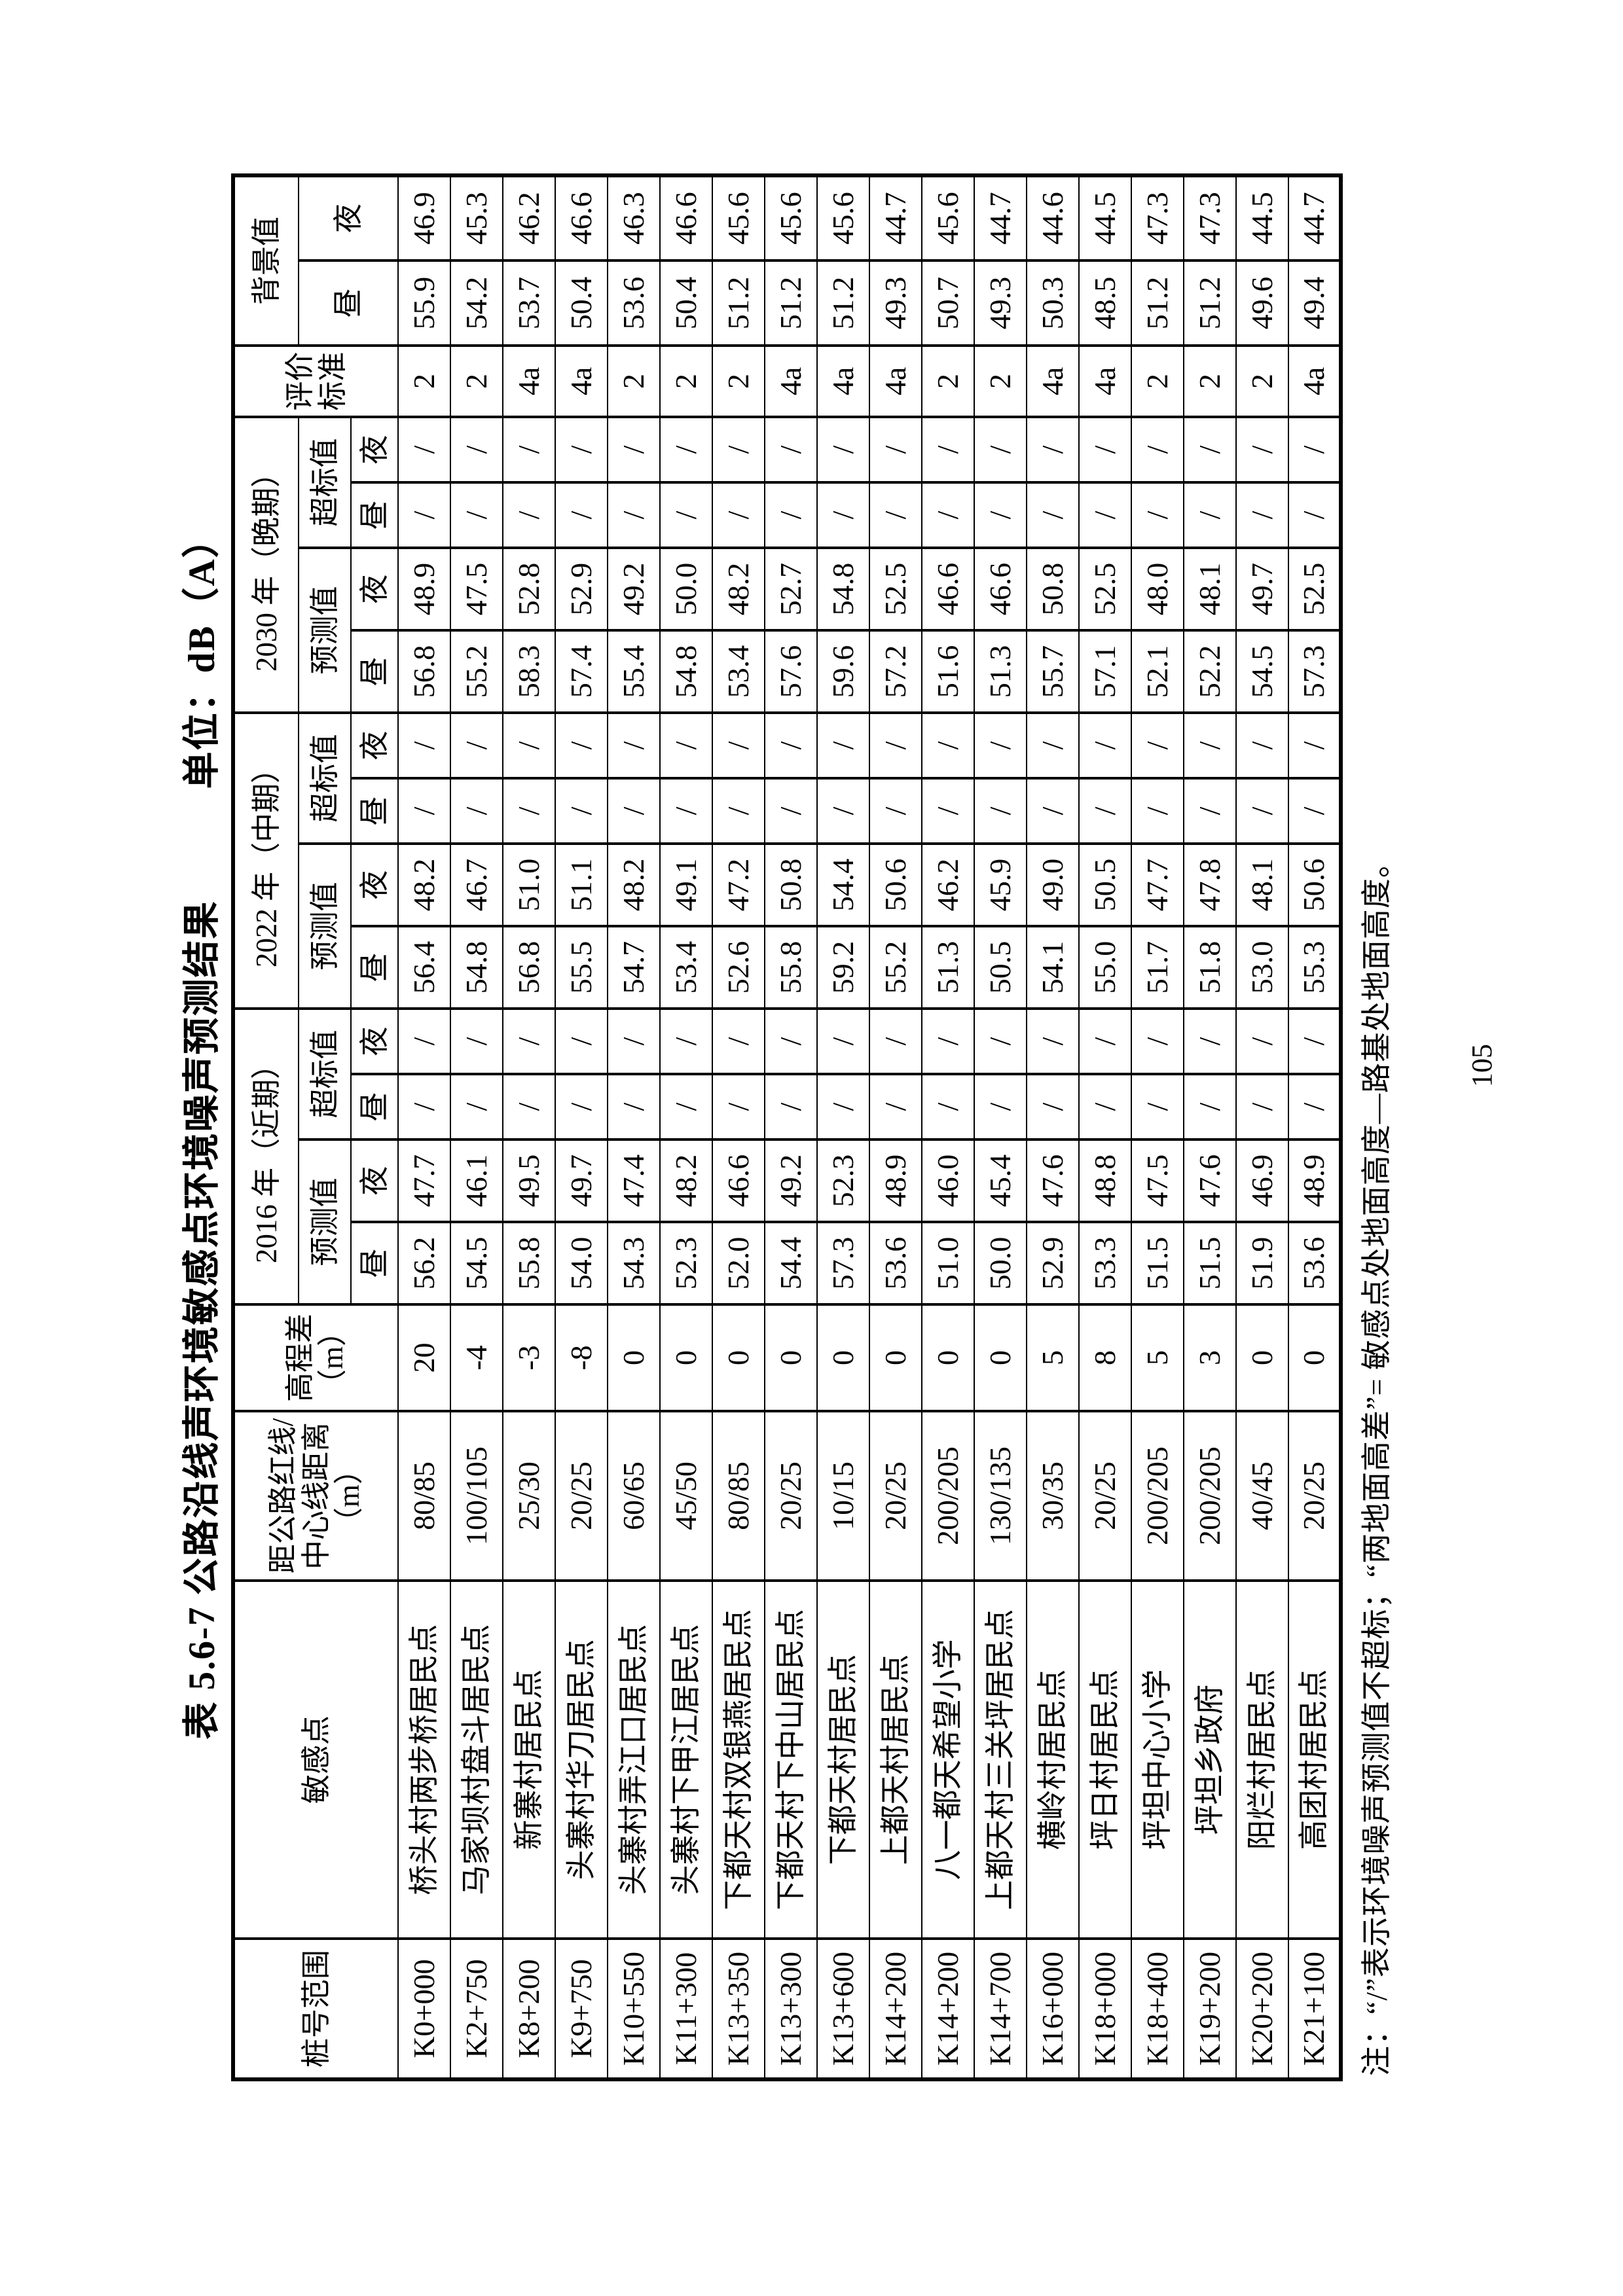 This screenshot has height=2296, width=1623. I want to click on predicted-2016-night-cell: 49.5, so click(529, 1180).